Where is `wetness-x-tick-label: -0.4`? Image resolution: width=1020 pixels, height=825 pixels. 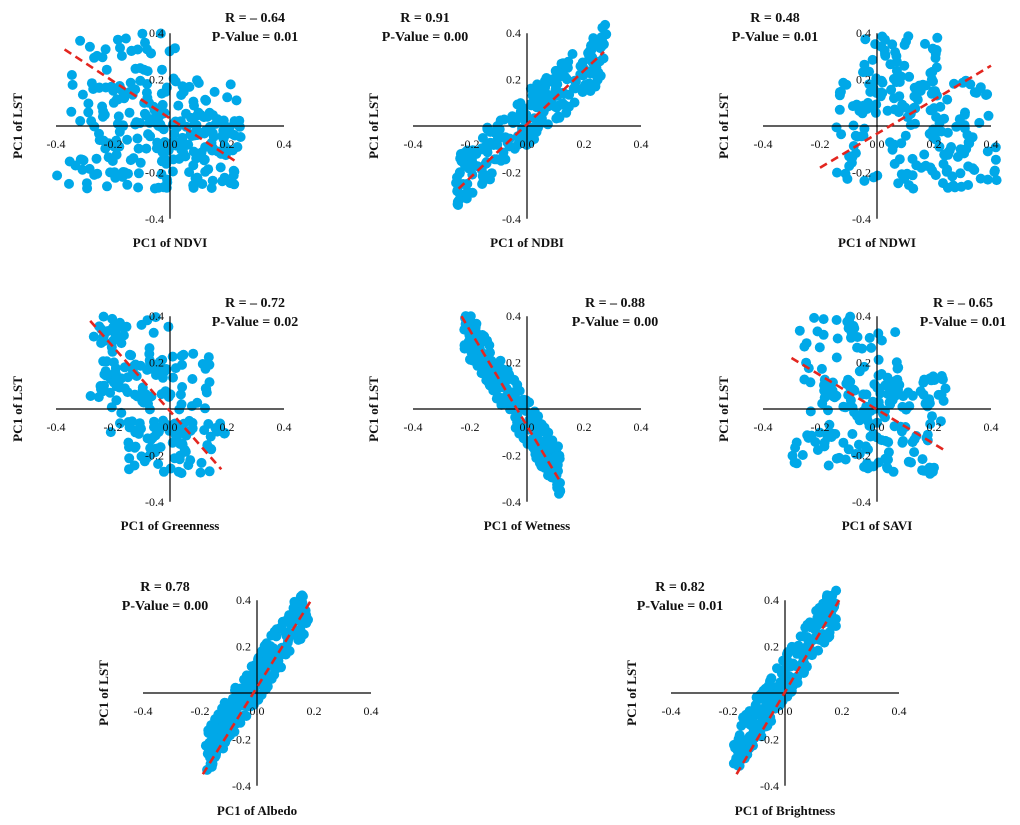 wetness-x-tick-label: -0.4 is located at coordinates (413, 427).